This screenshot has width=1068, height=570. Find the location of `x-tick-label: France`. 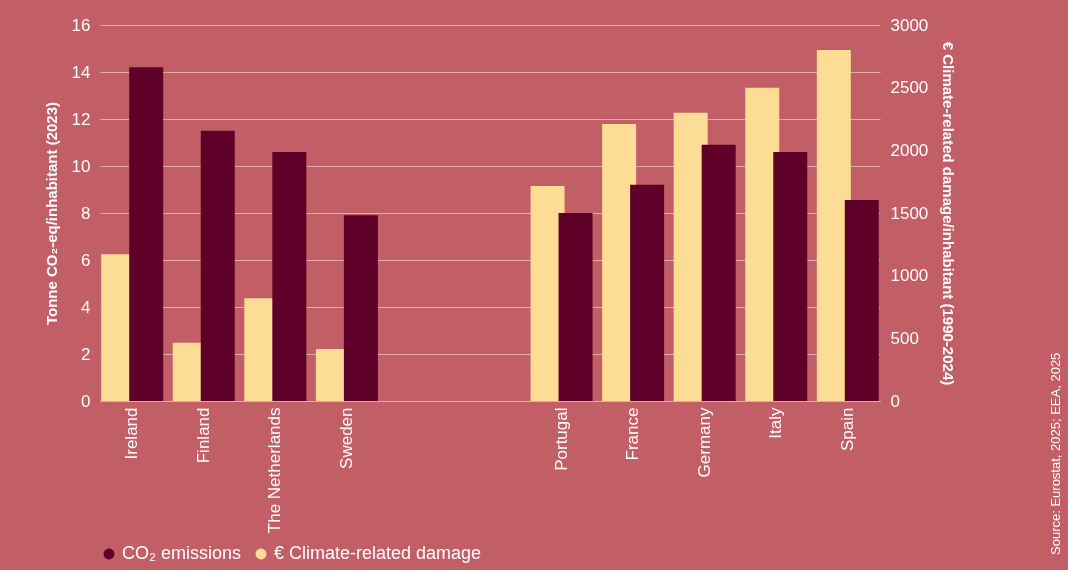

x-tick-label: France is located at coordinates (633, 434).